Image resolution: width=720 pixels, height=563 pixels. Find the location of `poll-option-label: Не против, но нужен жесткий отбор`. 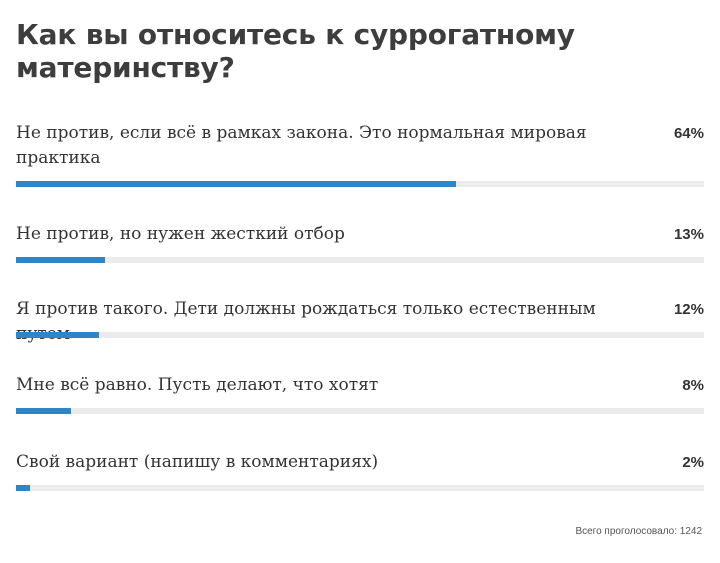

poll-option-label: Не против, но нужен жесткий отбор is located at coordinates (180, 234).